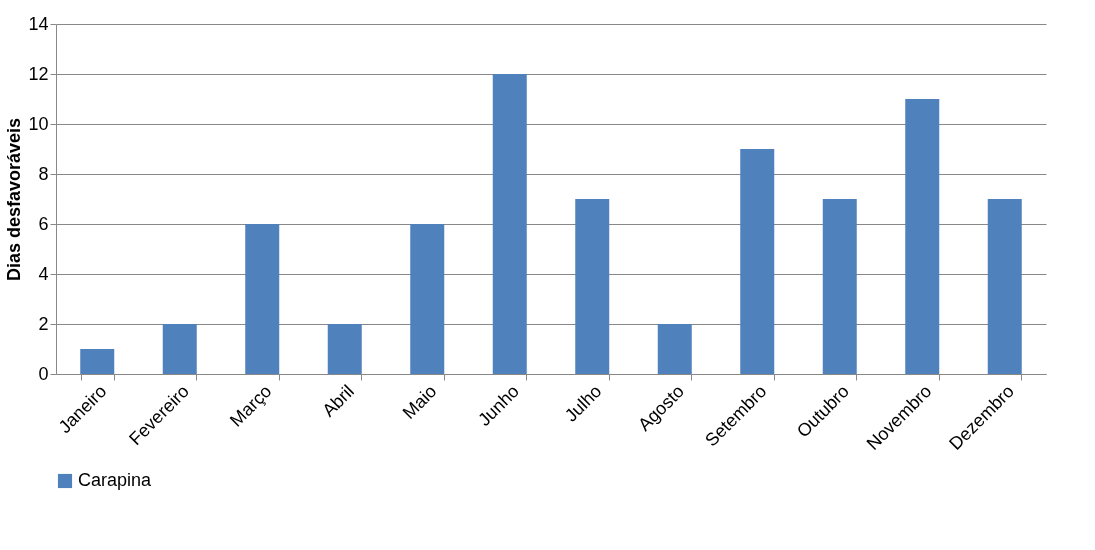 This screenshot has width=1095, height=550. Describe the element at coordinates (14, 199) in the screenshot. I see `y-axis-title: Dias desfavoráveis` at that location.